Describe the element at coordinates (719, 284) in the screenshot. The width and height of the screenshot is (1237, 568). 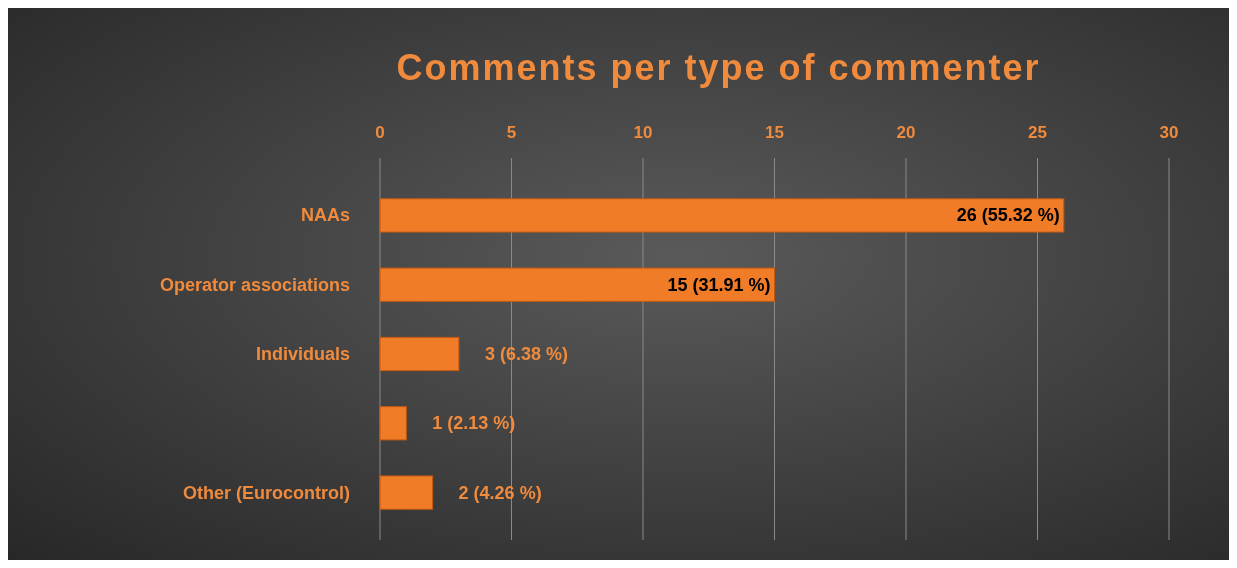
I see `data-label: 15 (31.91 %)` at that location.